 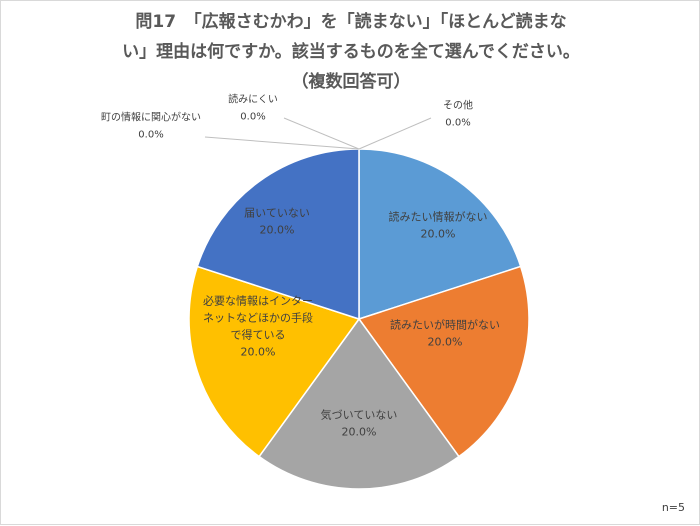 What do you see at coordinates (277, 213) in the screenshot?
I see `slice-label: 届いていない` at bounding box center [277, 213].